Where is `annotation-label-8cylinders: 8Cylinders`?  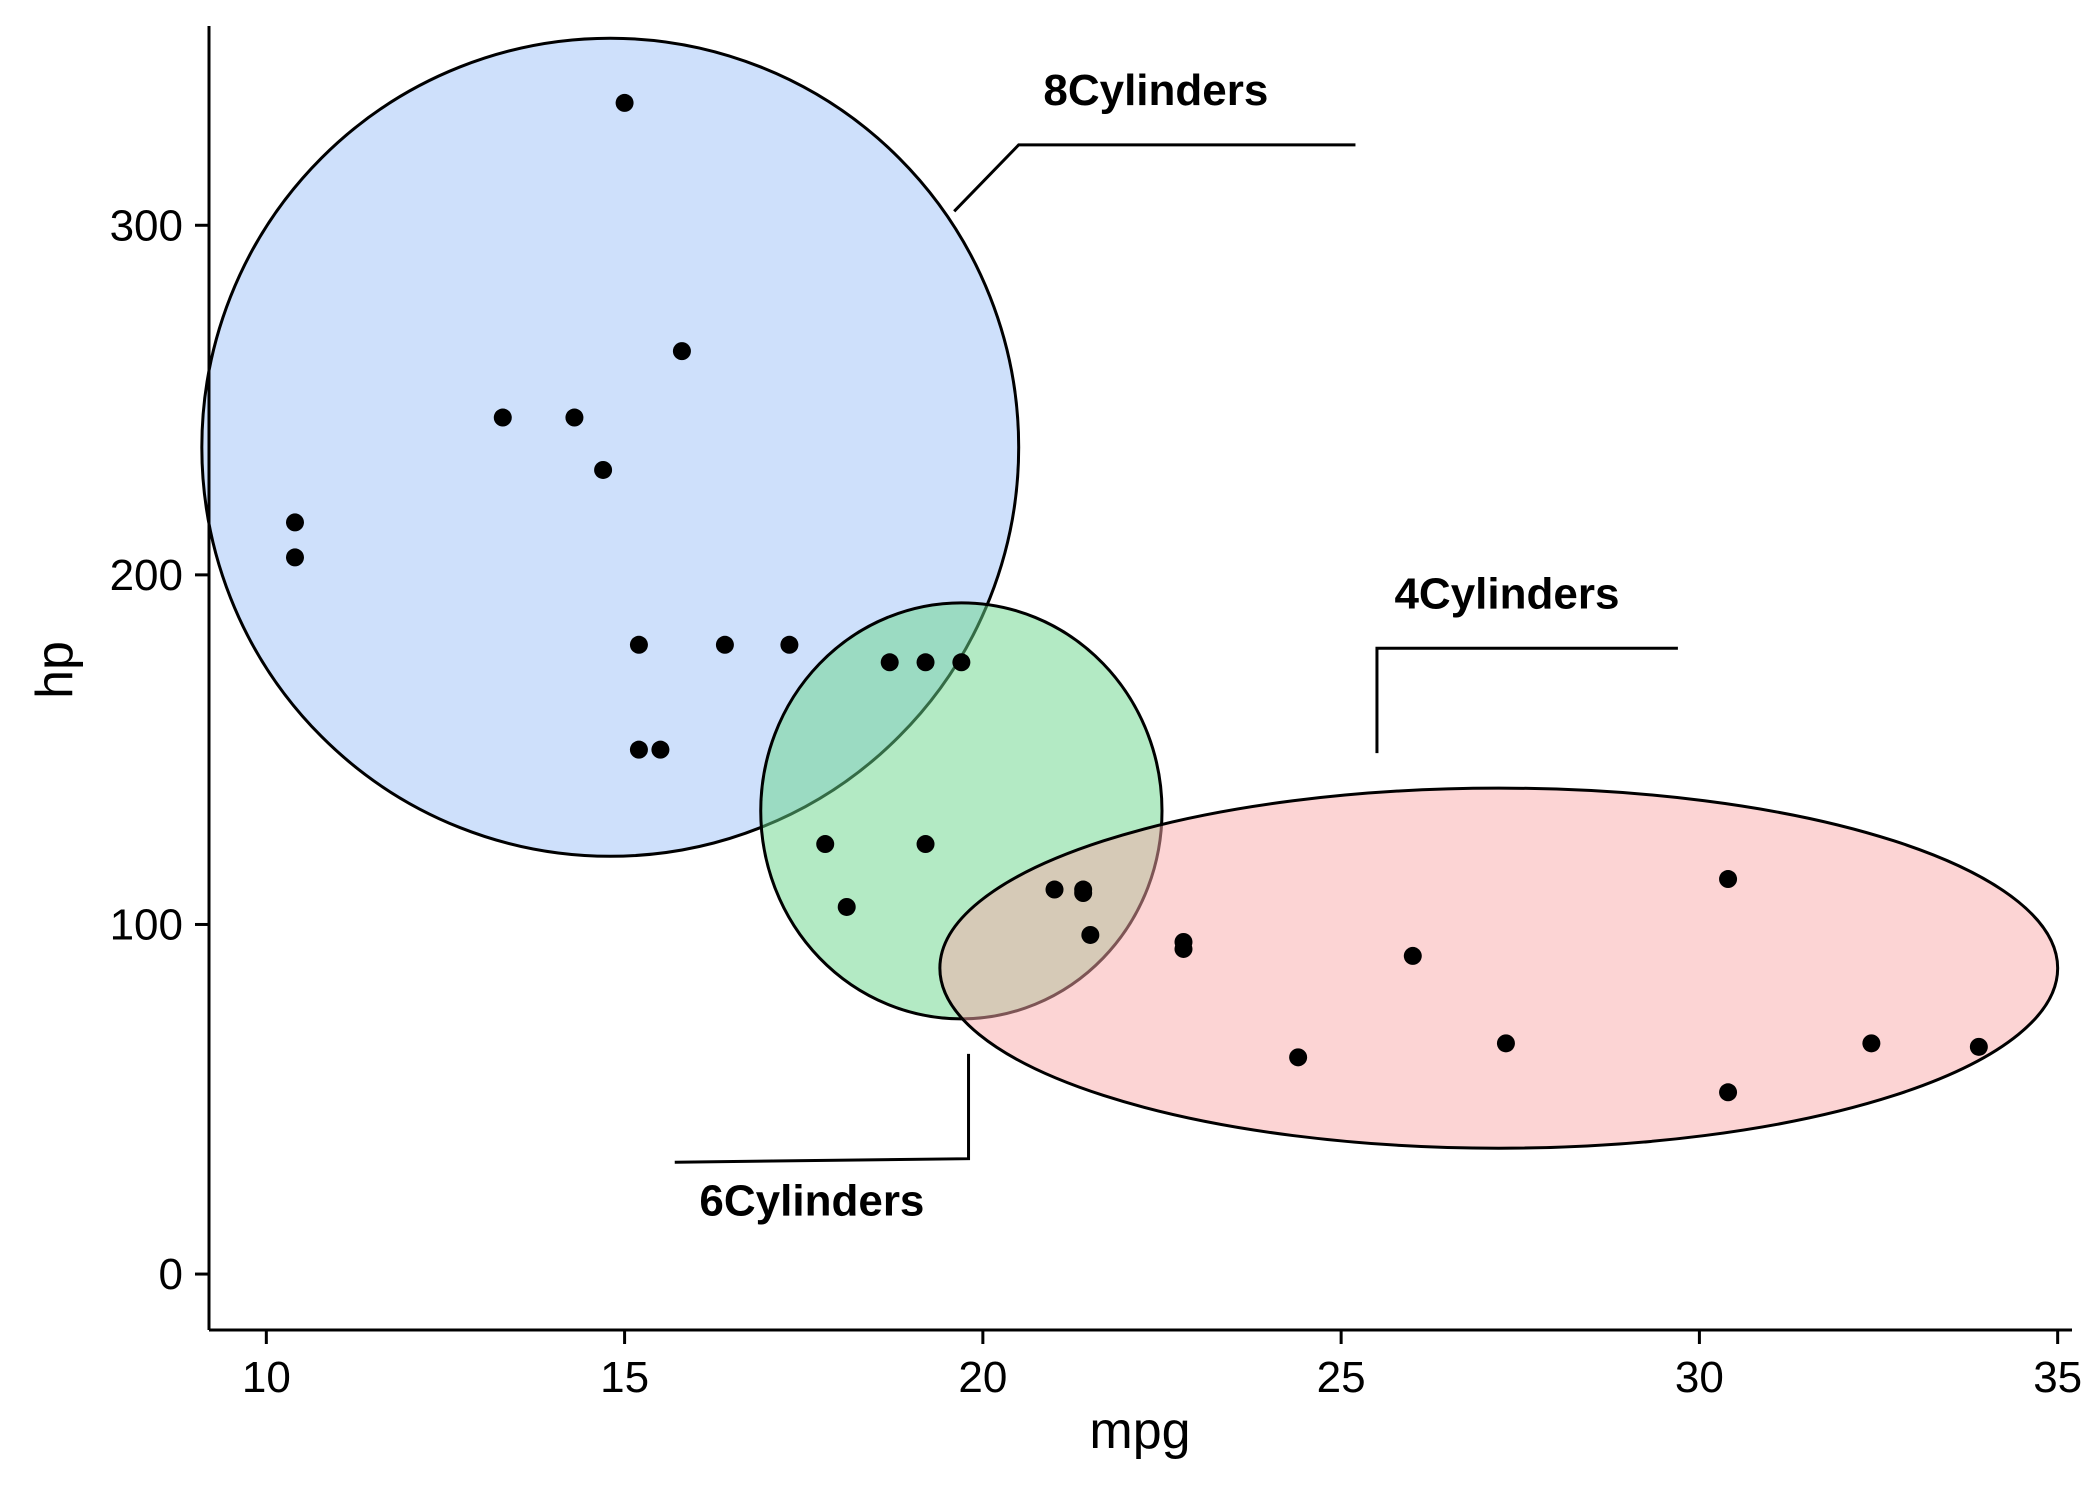 annotation-label-8cylinders: 8Cylinders is located at coordinates (1155, 90).